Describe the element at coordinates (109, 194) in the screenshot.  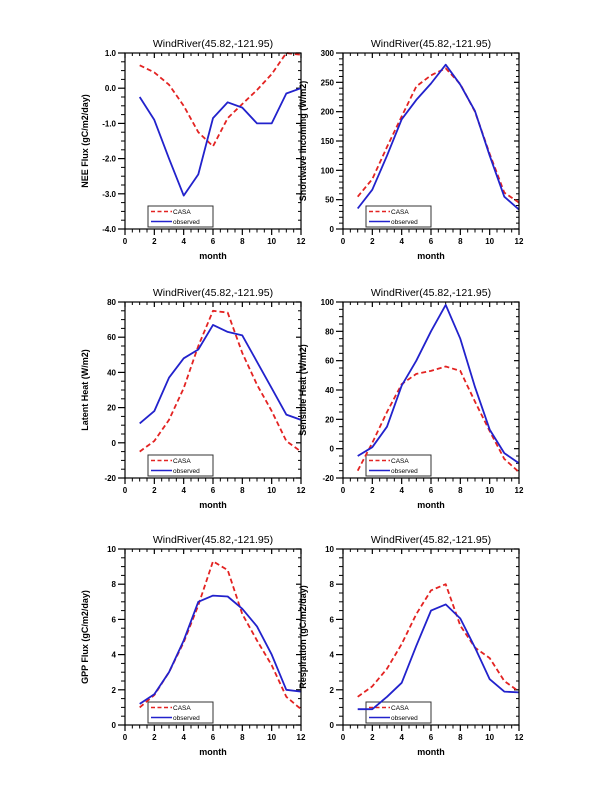
I see `y-tick-label: -3.0` at that location.